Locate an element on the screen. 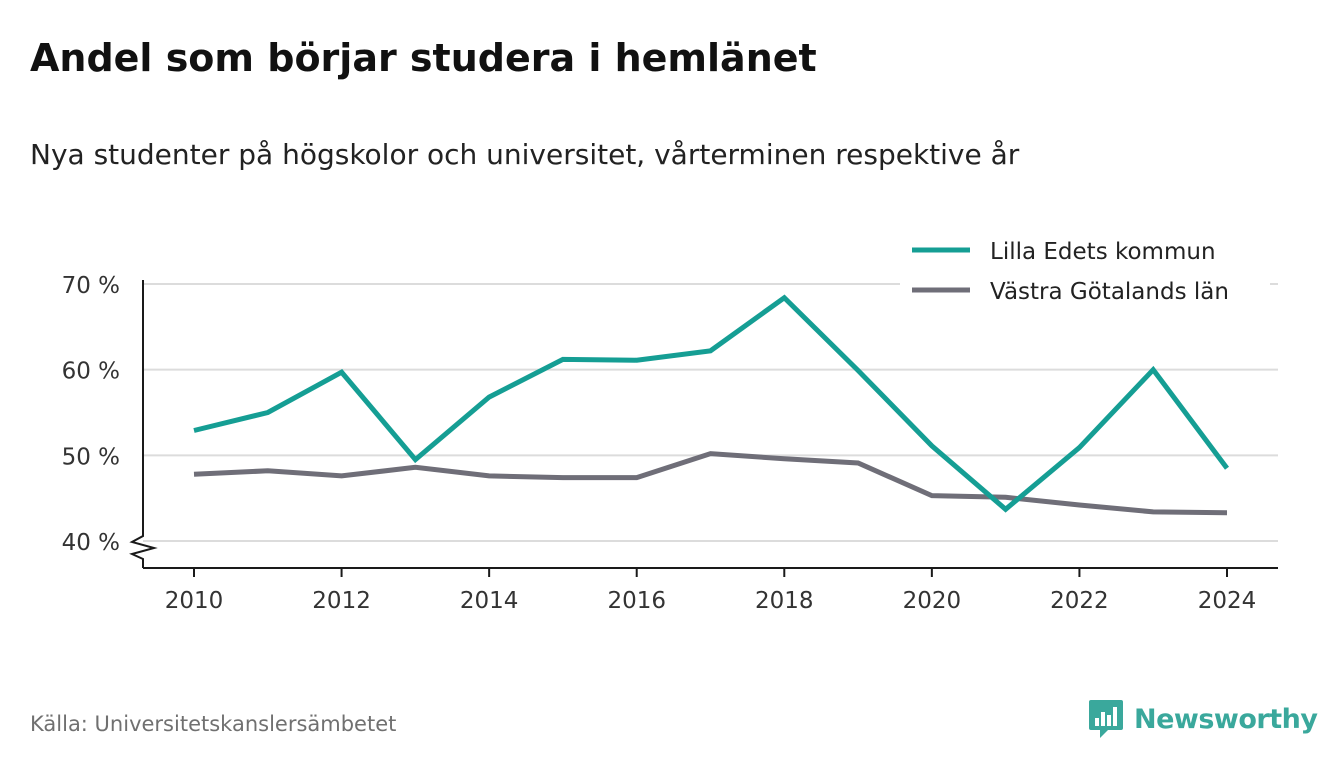  legend: Lilla Edets kommun Västra Götalands län is located at coordinates (1085, 270).